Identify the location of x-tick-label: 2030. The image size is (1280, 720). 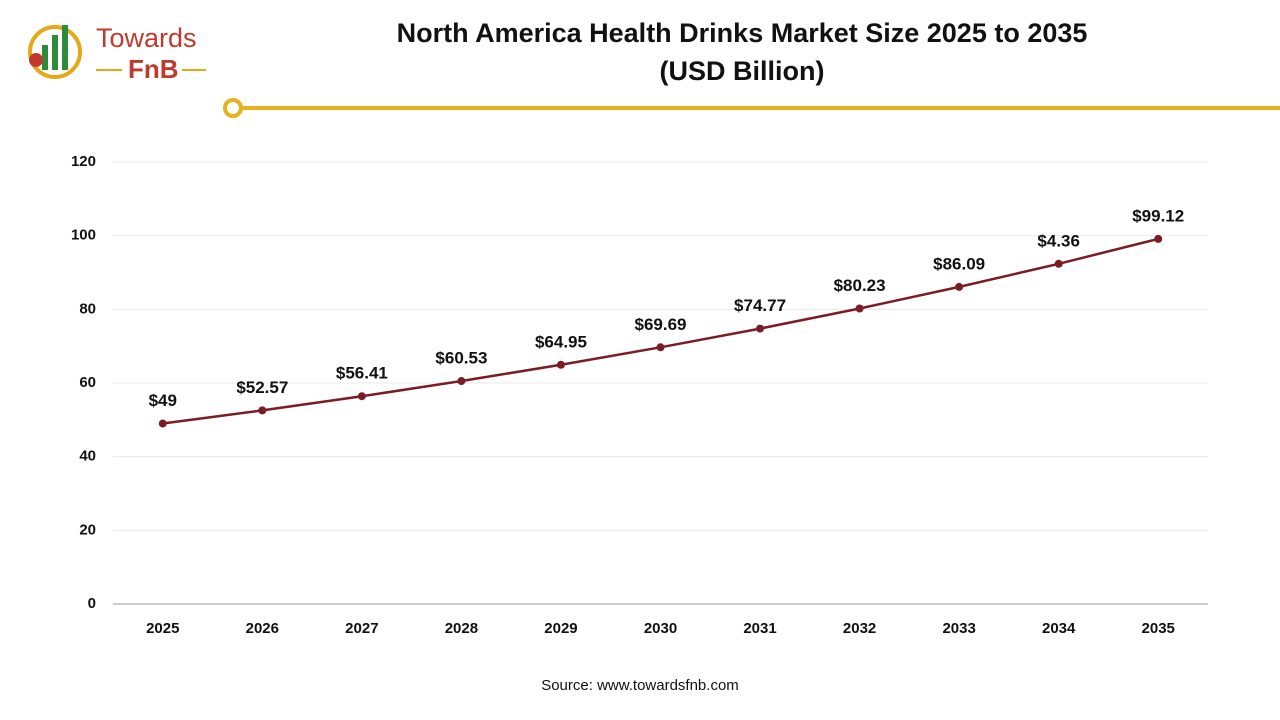
(660, 628).